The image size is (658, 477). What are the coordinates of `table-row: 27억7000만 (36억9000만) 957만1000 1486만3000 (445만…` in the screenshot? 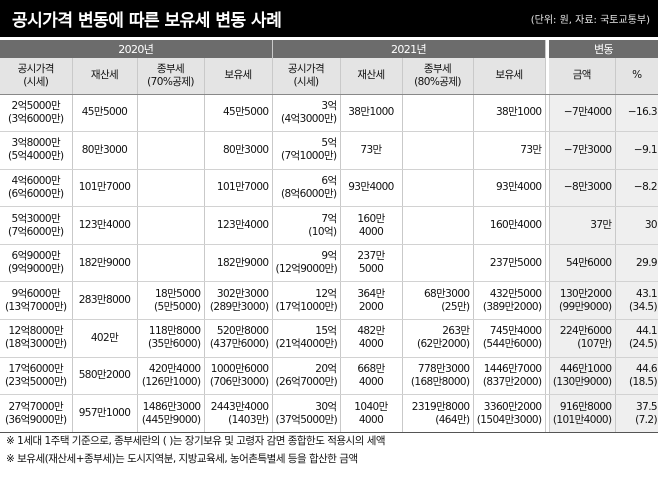 It's located at (329, 413).